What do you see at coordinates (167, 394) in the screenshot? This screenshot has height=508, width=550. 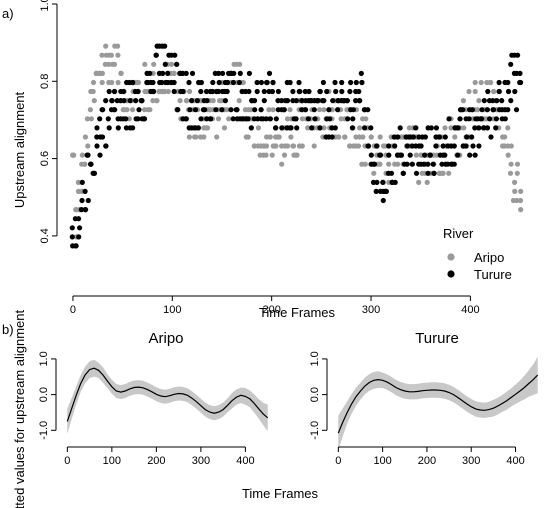 I see `aripo-fit-path` at bounding box center [167, 394].